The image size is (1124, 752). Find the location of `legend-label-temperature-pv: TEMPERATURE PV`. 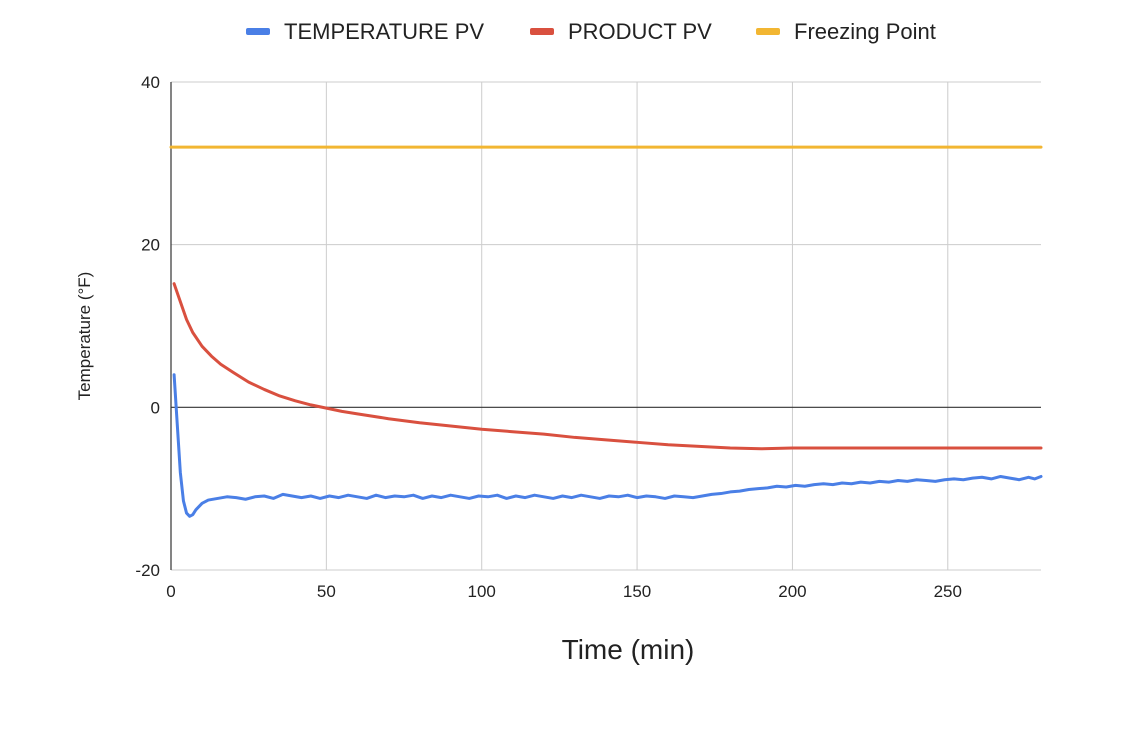

legend-label-temperature-pv: TEMPERATURE PV is located at coordinates (384, 31).